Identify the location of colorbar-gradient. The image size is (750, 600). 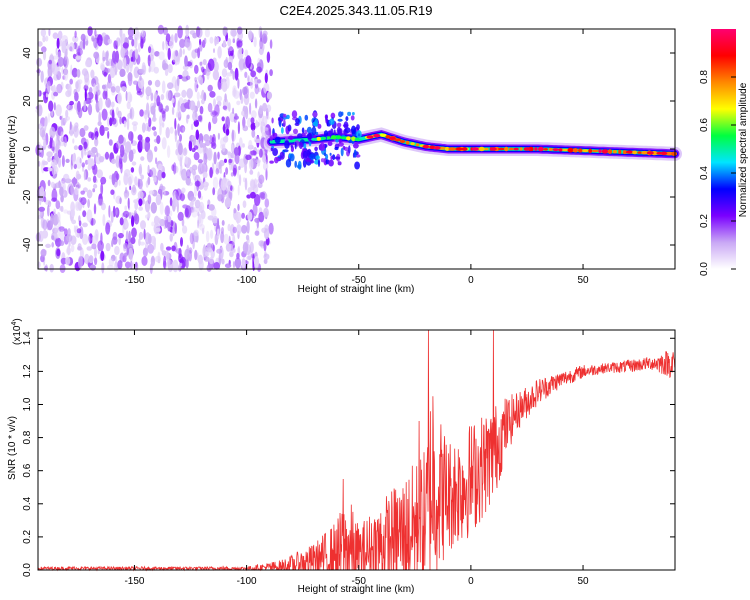
(723, 149).